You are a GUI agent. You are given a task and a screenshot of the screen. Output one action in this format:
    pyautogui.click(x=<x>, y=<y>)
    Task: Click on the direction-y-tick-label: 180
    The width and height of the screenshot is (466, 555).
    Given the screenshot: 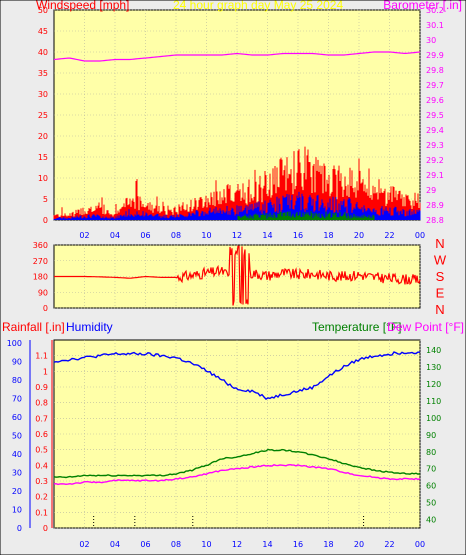 What is the action you would take?
    pyautogui.click(x=40, y=277)
    